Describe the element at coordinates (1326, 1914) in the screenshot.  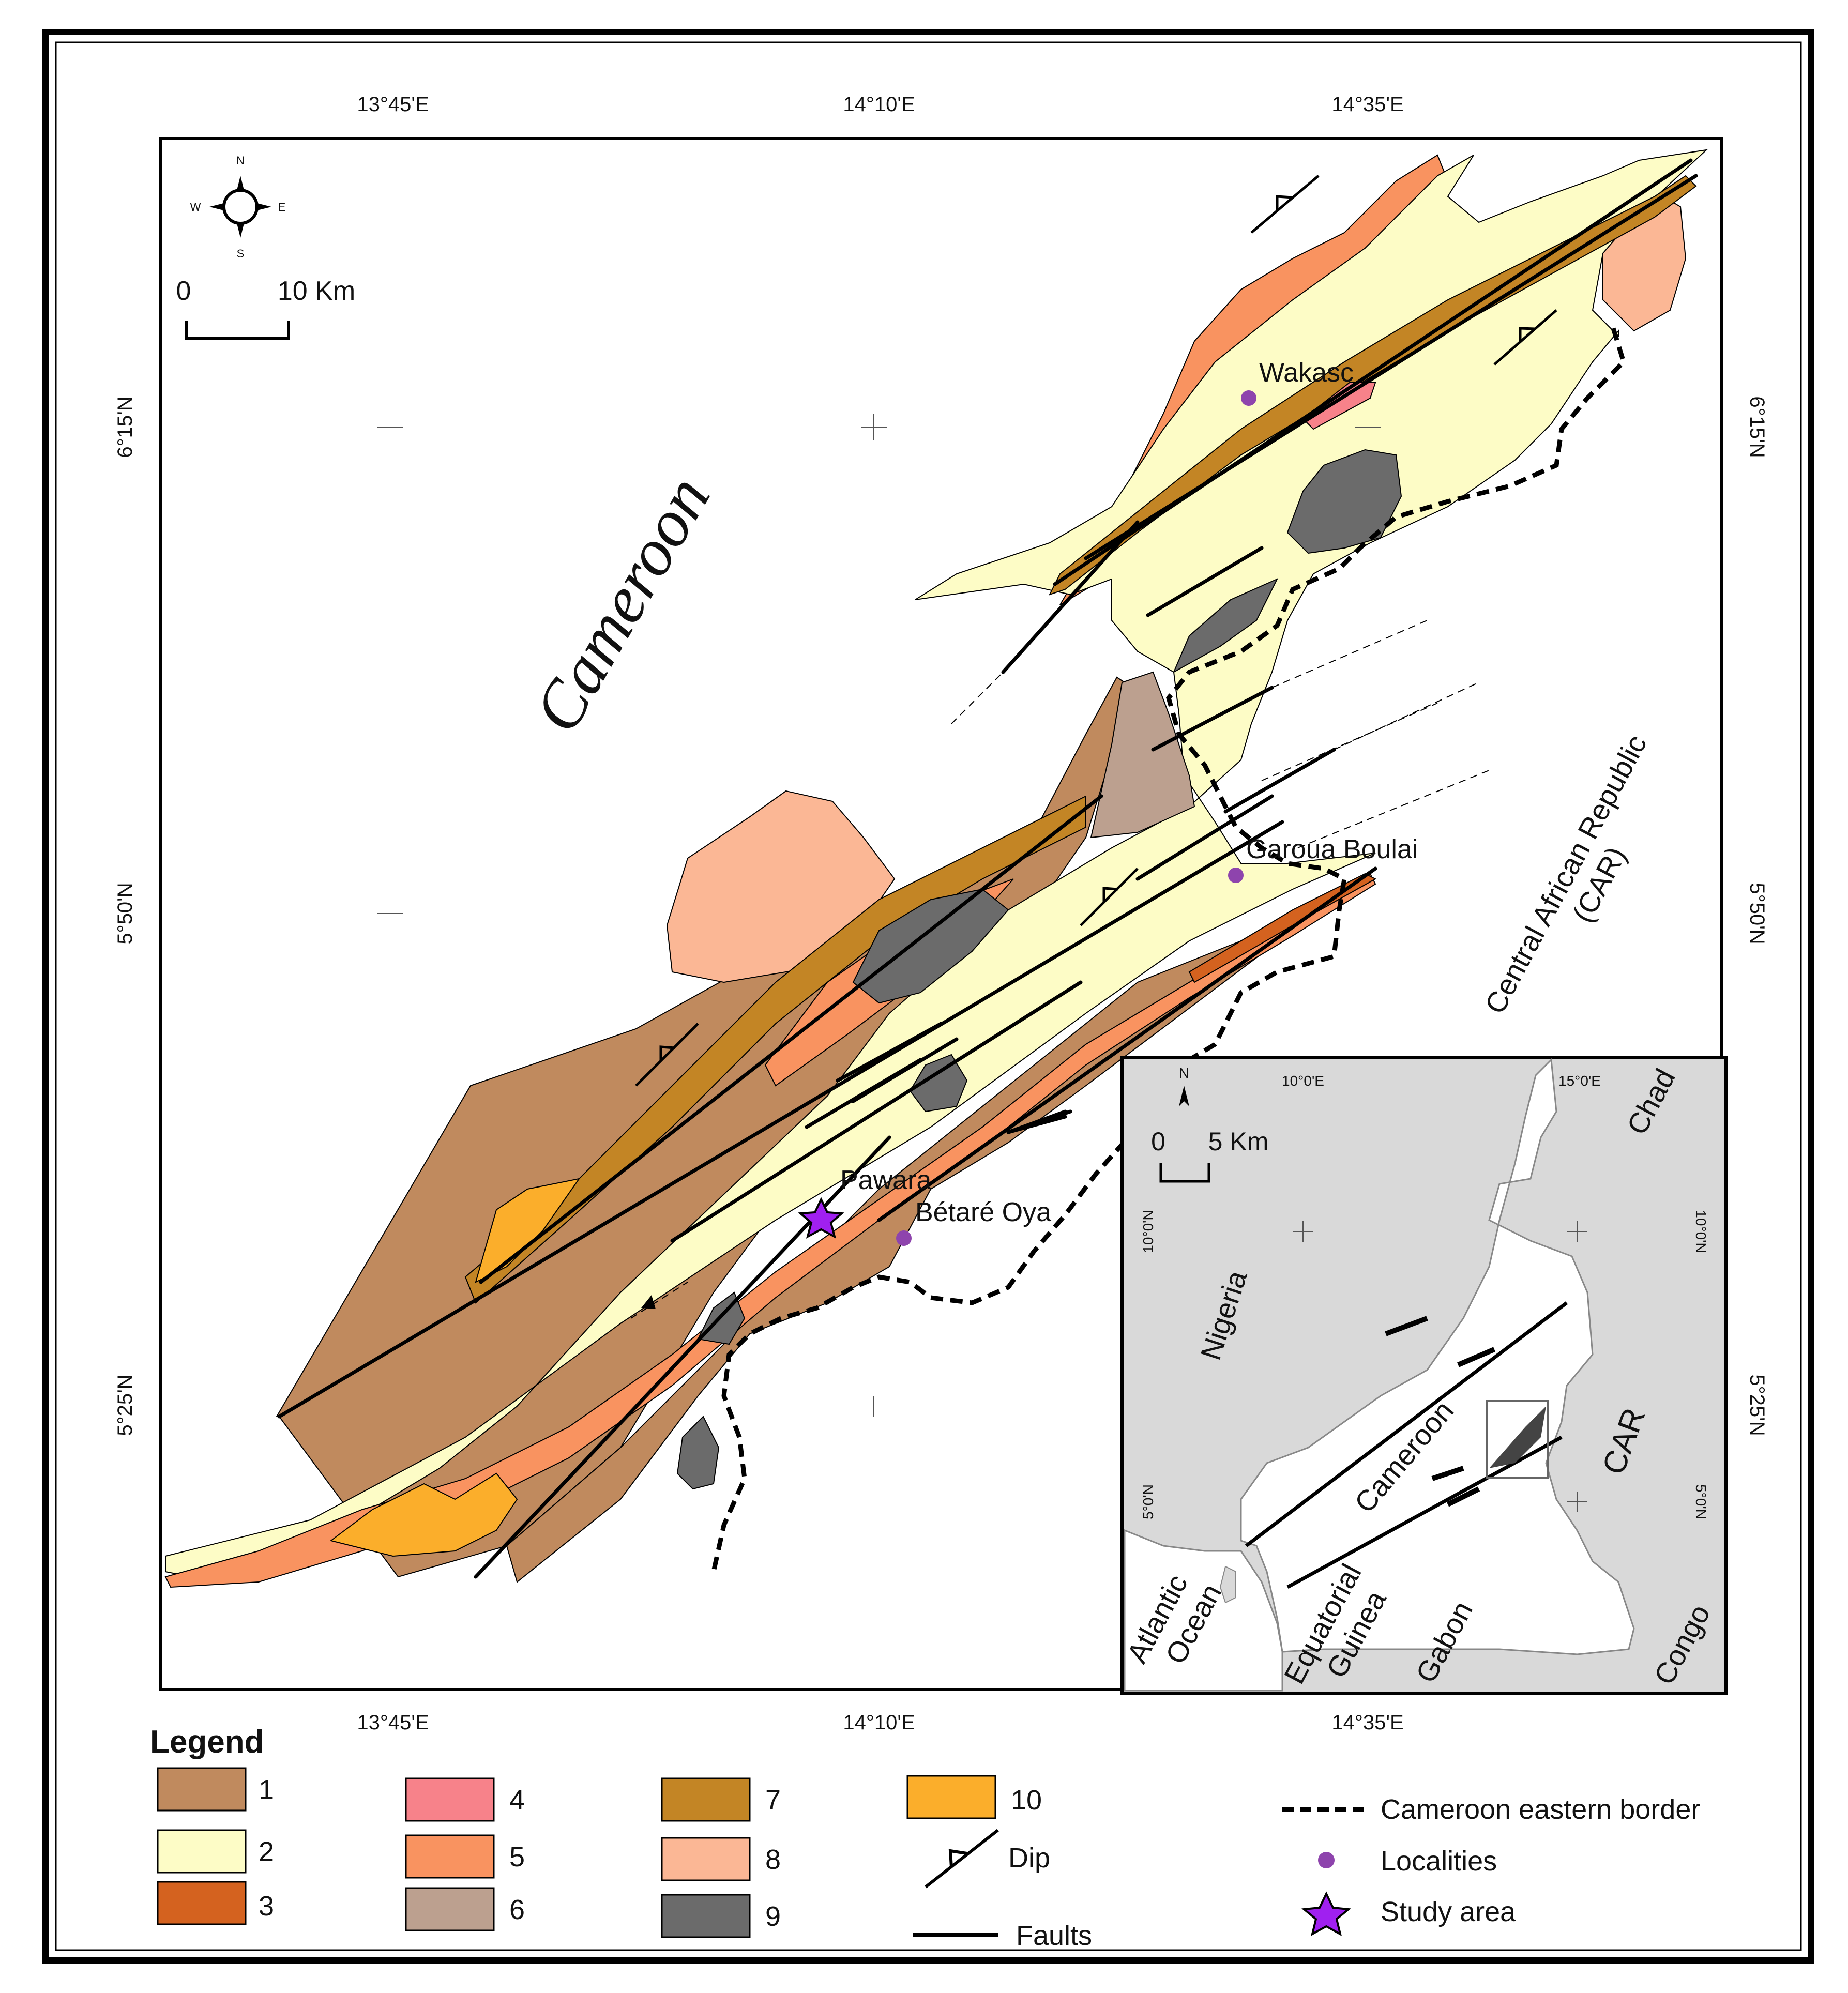
I see `legend-study-area-star` at that location.